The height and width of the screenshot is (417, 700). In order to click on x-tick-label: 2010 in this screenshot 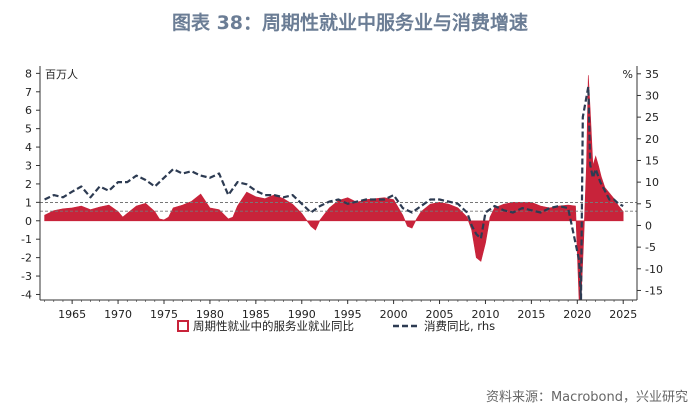, I will do `click(485, 314)`.